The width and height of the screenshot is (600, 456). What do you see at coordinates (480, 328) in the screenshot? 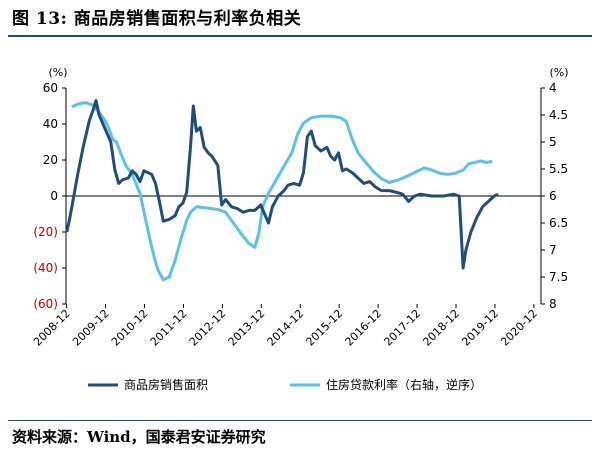
I see `x-tick-label: 2019-12` at bounding box center [480, 328].